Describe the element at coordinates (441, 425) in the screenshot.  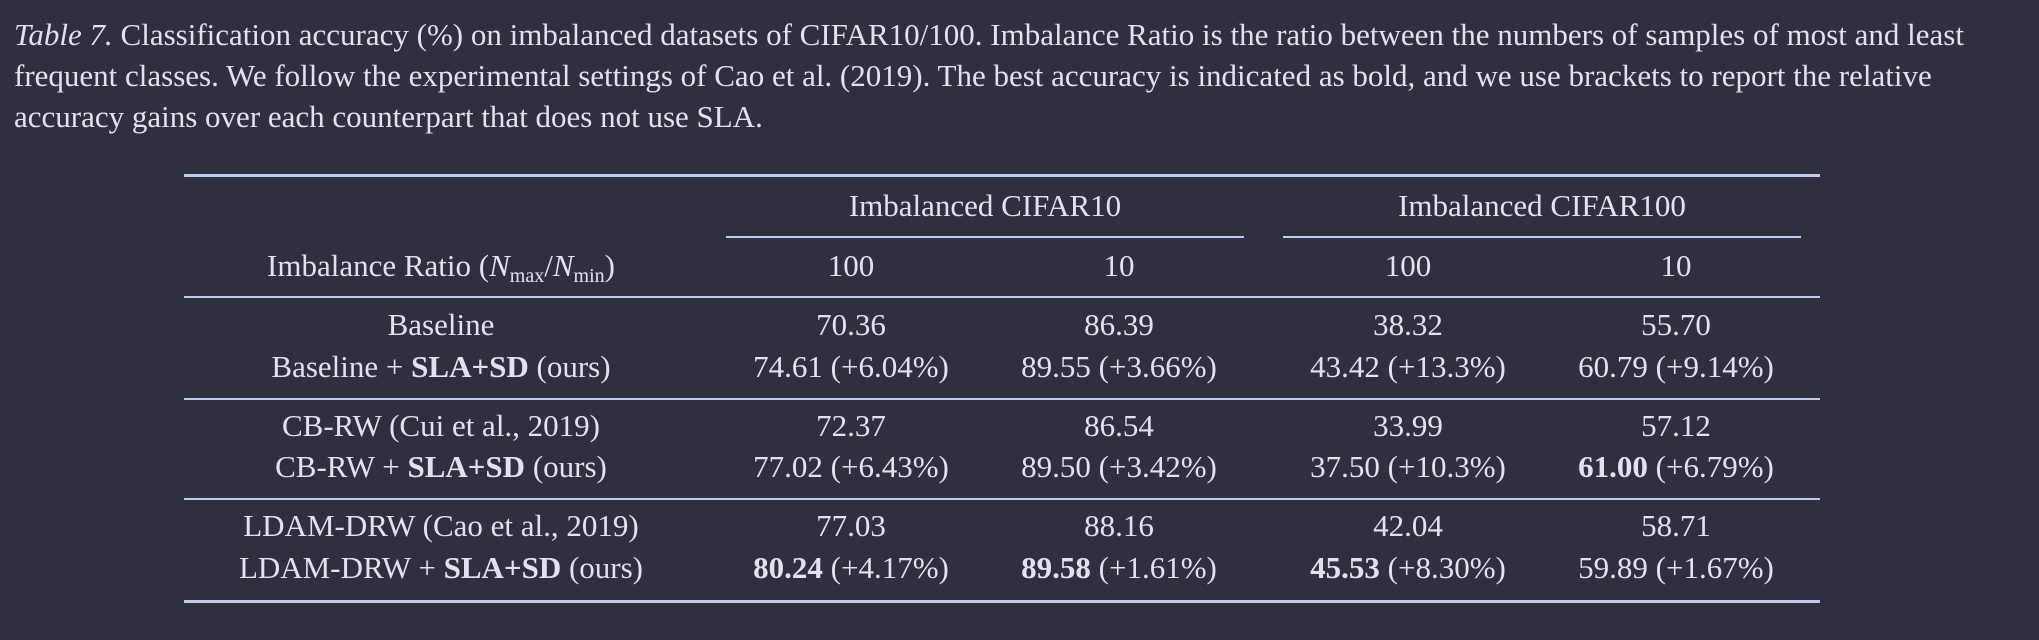
I see `method-cb-rw: CB-RW (Cui et al., 2019)` at that location.